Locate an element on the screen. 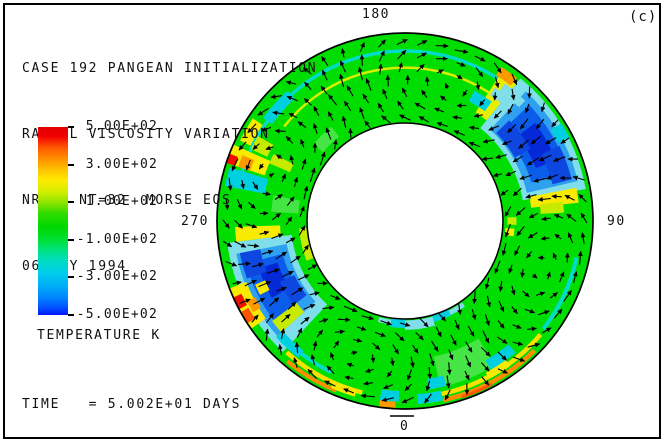  angle-label-90: 90 is located at coordinates (616, 221).